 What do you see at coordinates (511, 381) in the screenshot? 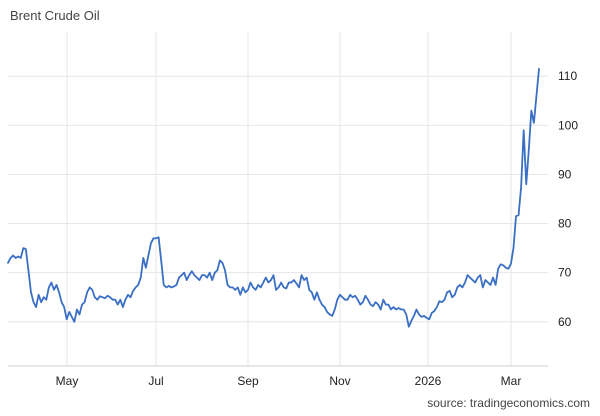
I see `x-tick-label: Mar` at bounding box center [511, 381].